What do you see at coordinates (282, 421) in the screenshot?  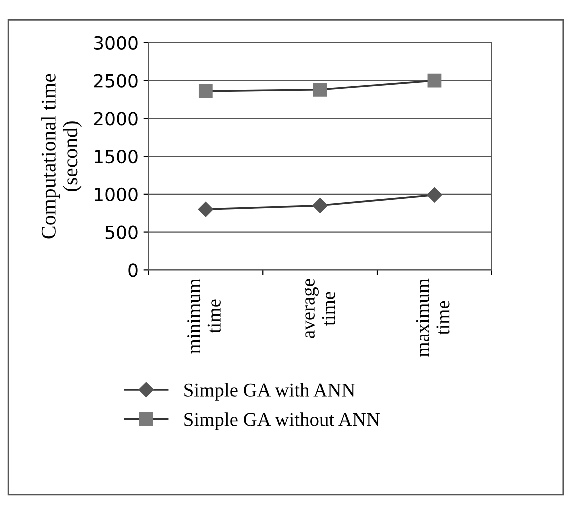 I see `legend-label: Simple GA without ANN` at bounding box center [282, 421].